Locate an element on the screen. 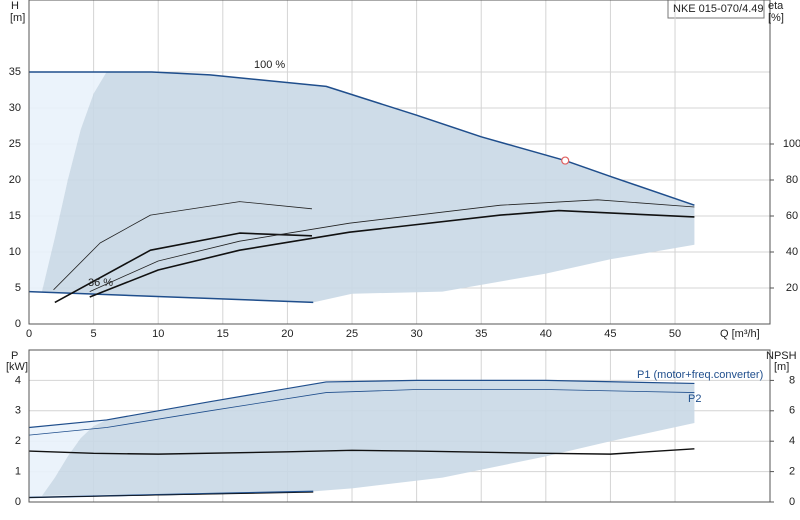 The image size is (800, 520). x-tick-label: 10 is located at coordinates (158, 334).